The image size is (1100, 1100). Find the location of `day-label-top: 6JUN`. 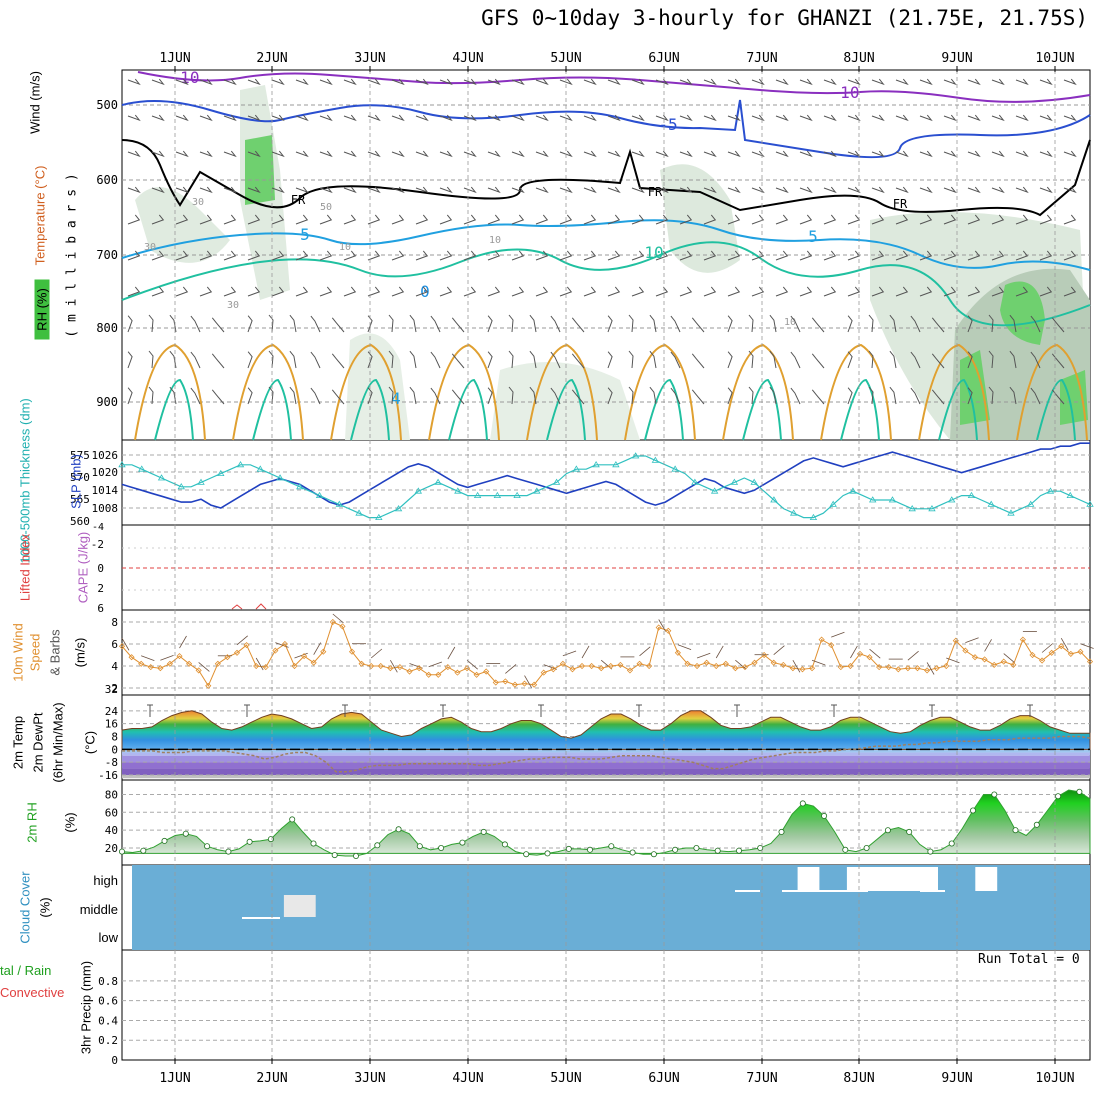

day-label-top: 6JUN is located at coordinates (663, 58).